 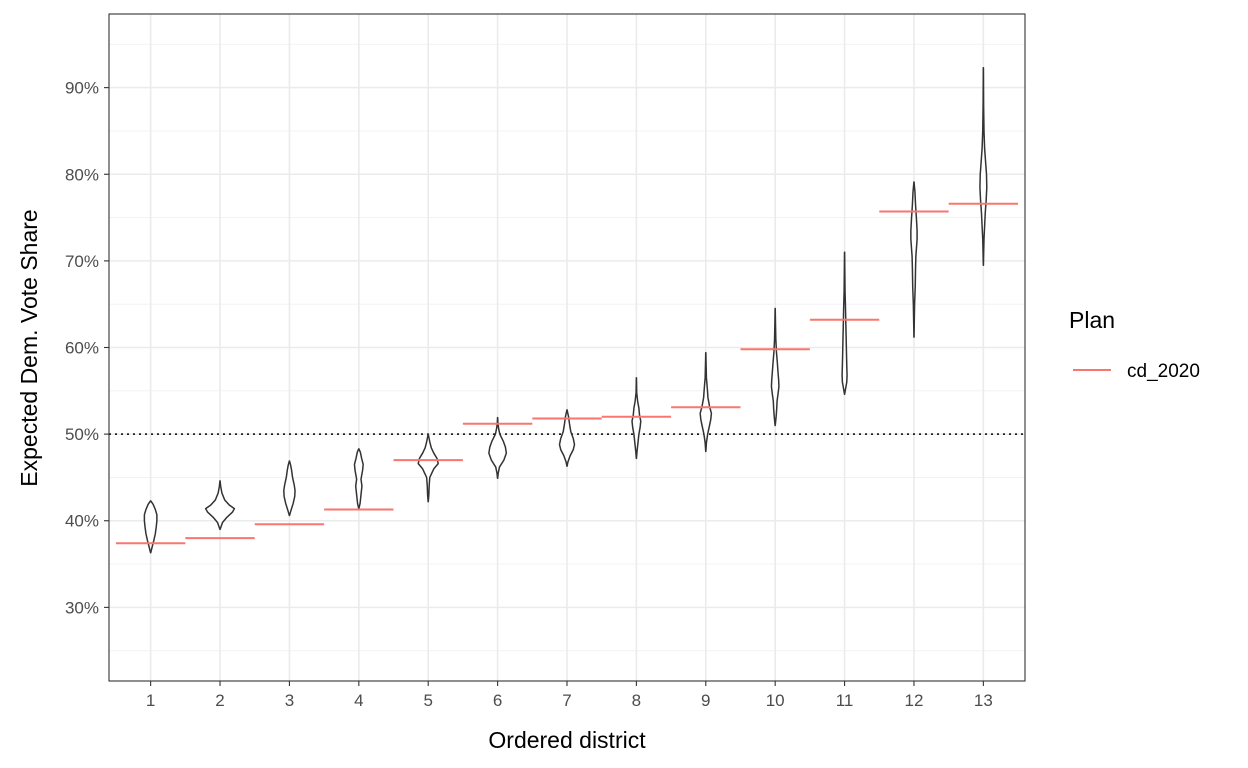 I want to click on x-tick-label: 10, so click(x=775, y=700).